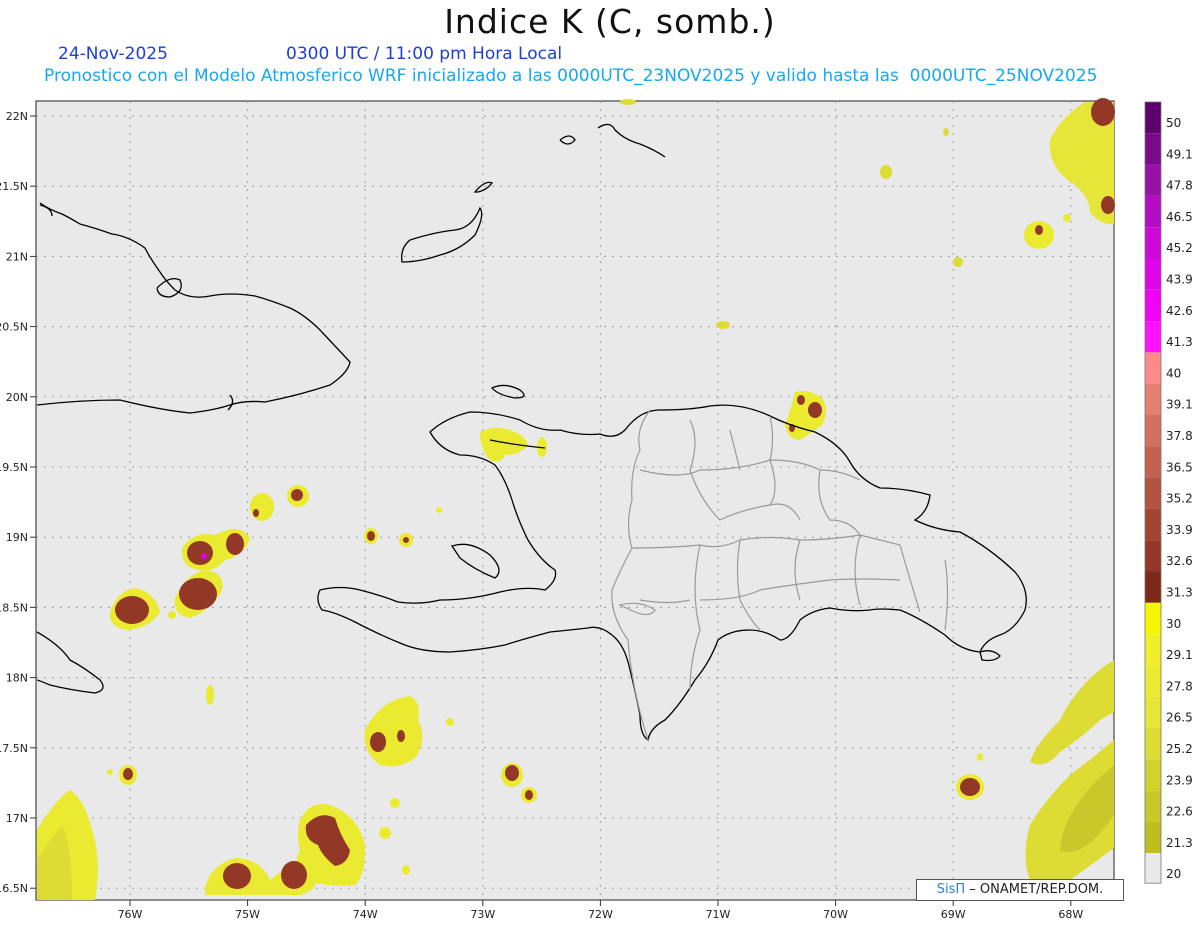 The width and height of the screenshot is (1200, 927). Describe the element at coordinates (1173, 373) in the screenshot. I see `legend-label: 40` at that location.